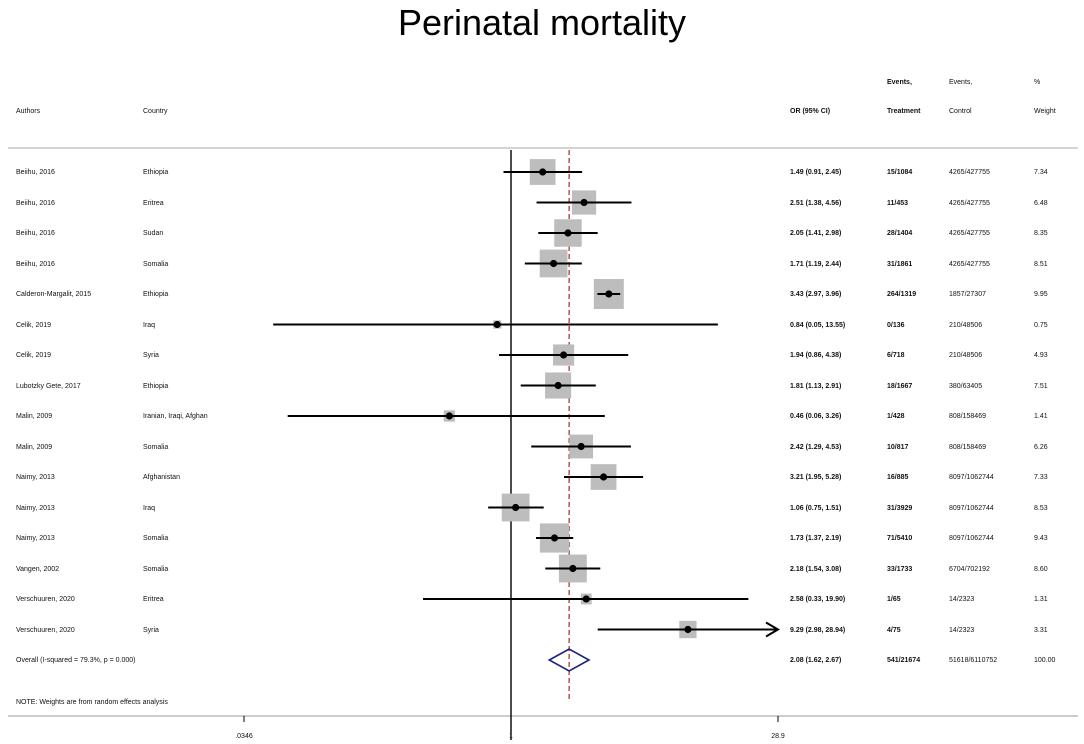 The height and width of the screenshot is (744, 1084). I want to click on country-cell: Iranian, Iraqi, Afghan, so click(175, 416).